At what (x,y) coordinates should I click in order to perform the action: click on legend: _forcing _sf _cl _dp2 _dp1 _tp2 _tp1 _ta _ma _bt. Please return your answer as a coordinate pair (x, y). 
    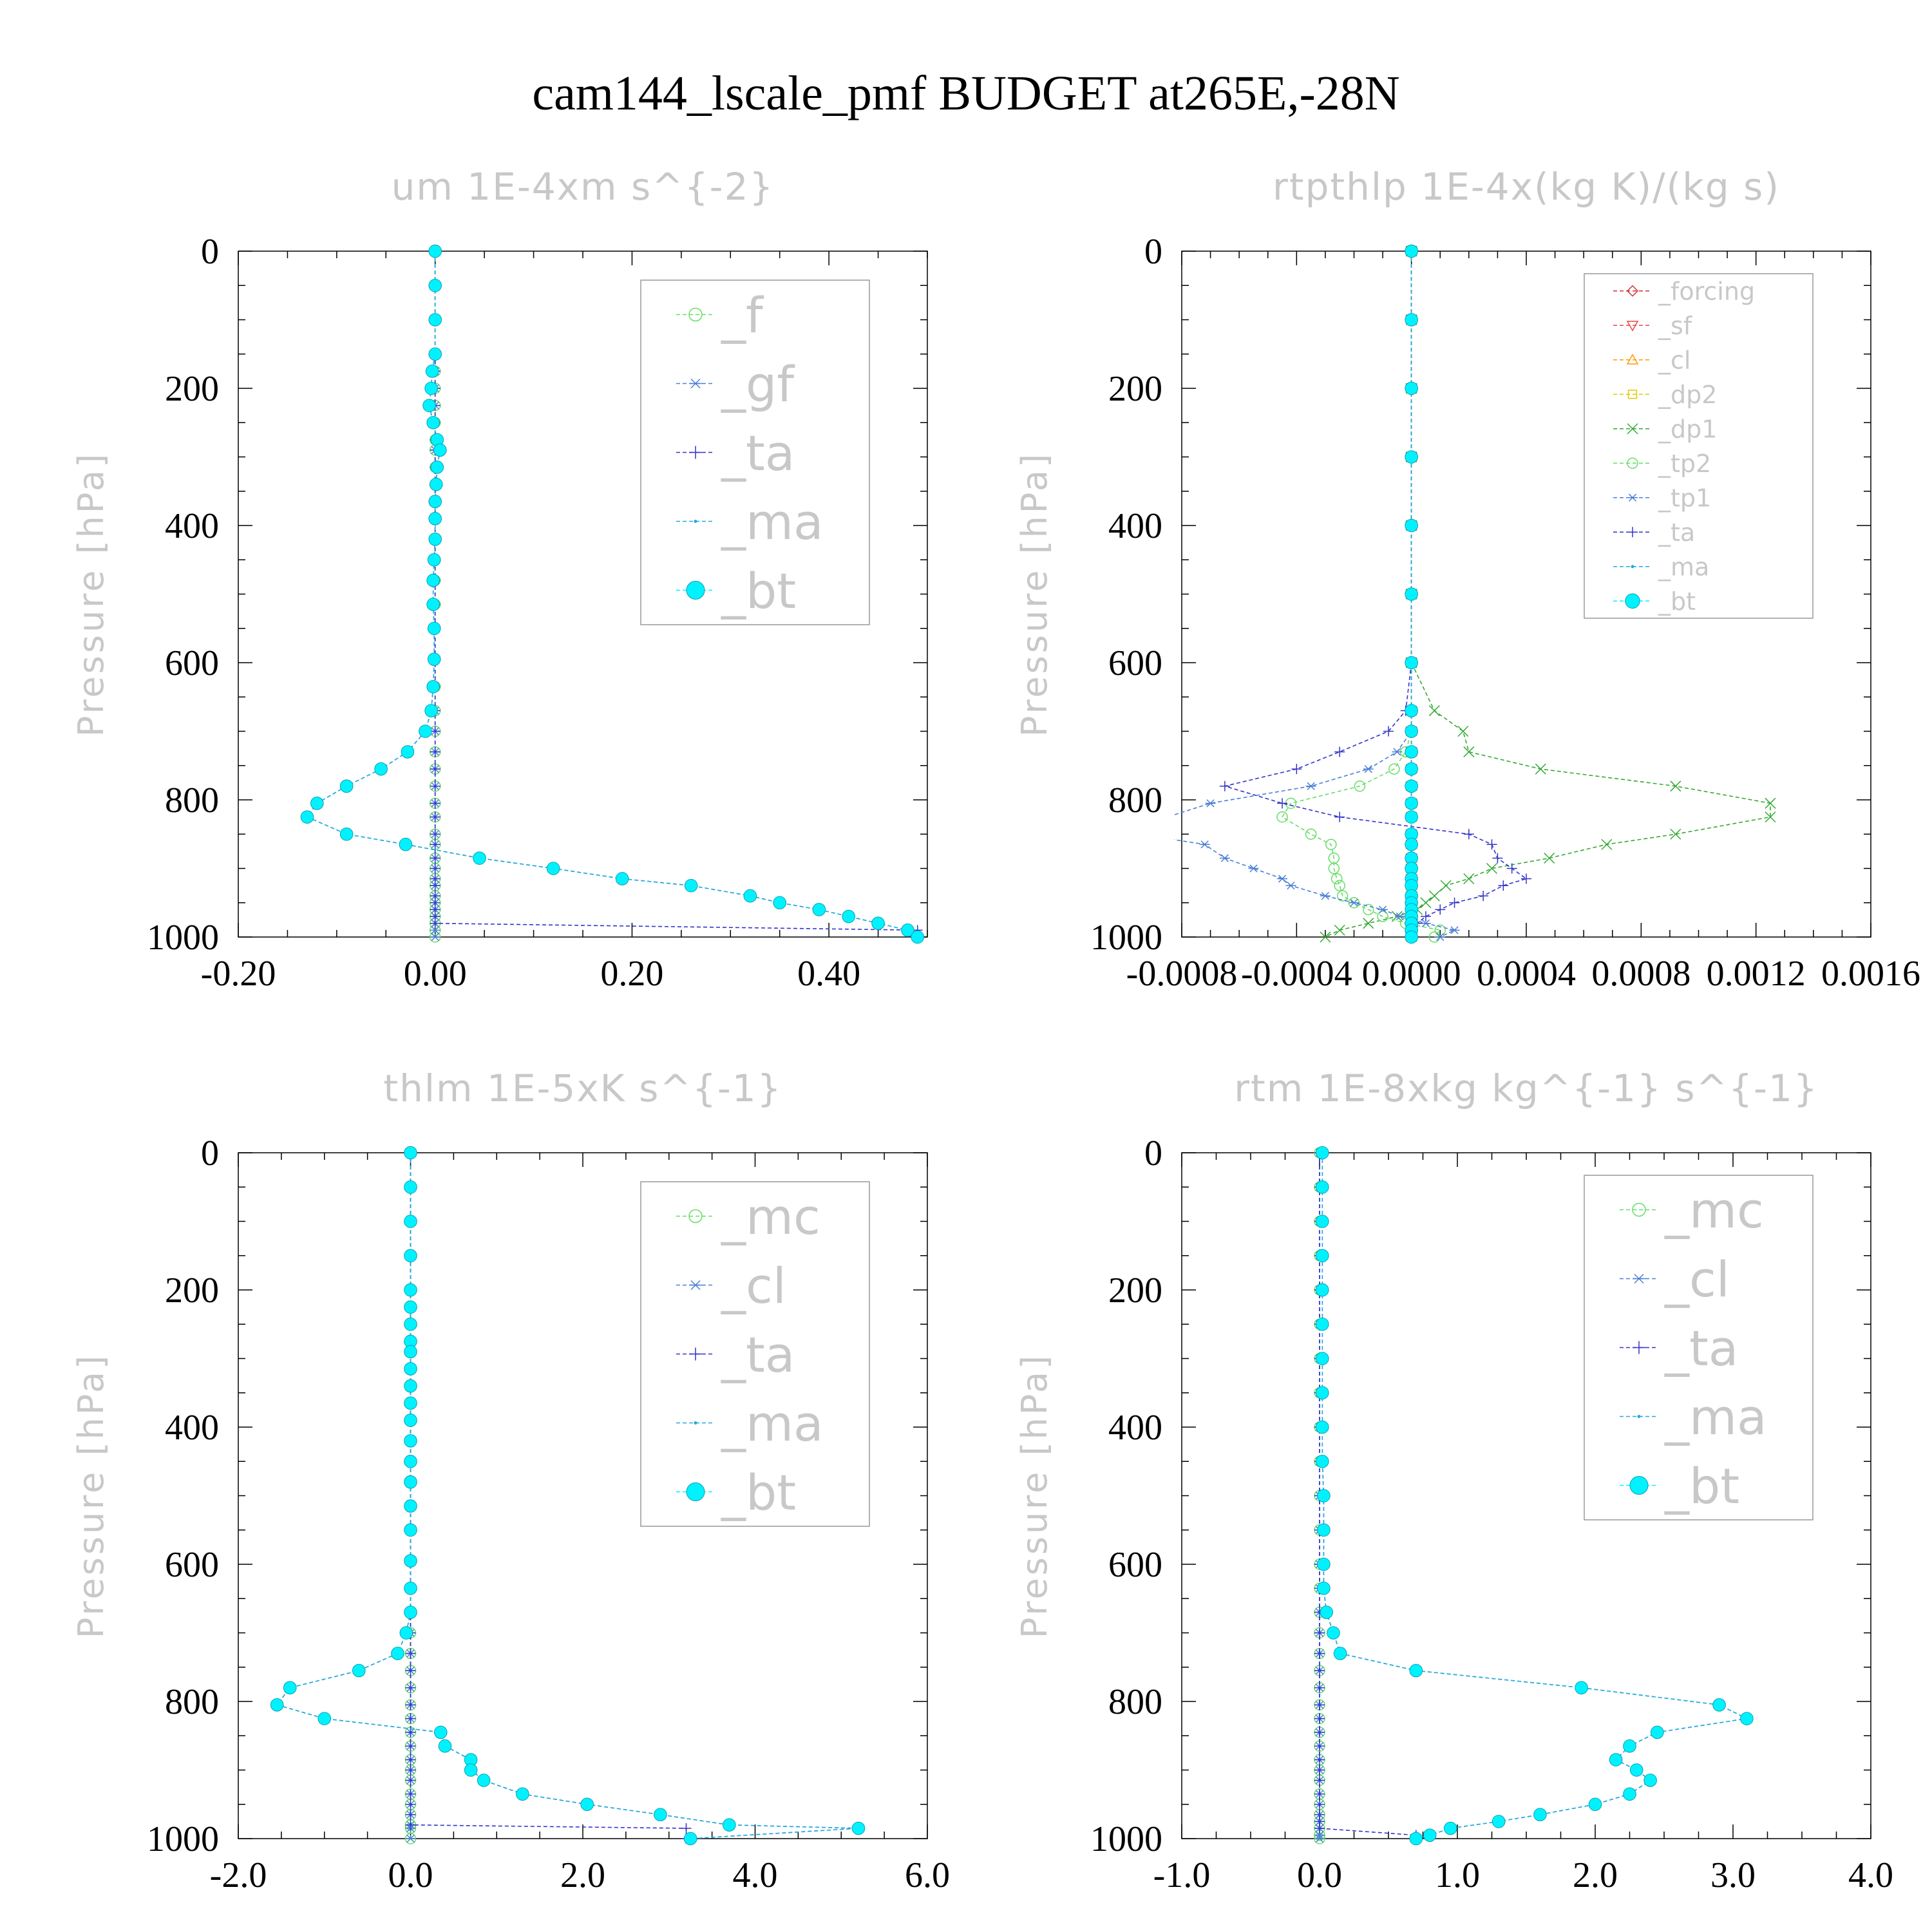
    Looking at the image, I should click on (1699, 446).